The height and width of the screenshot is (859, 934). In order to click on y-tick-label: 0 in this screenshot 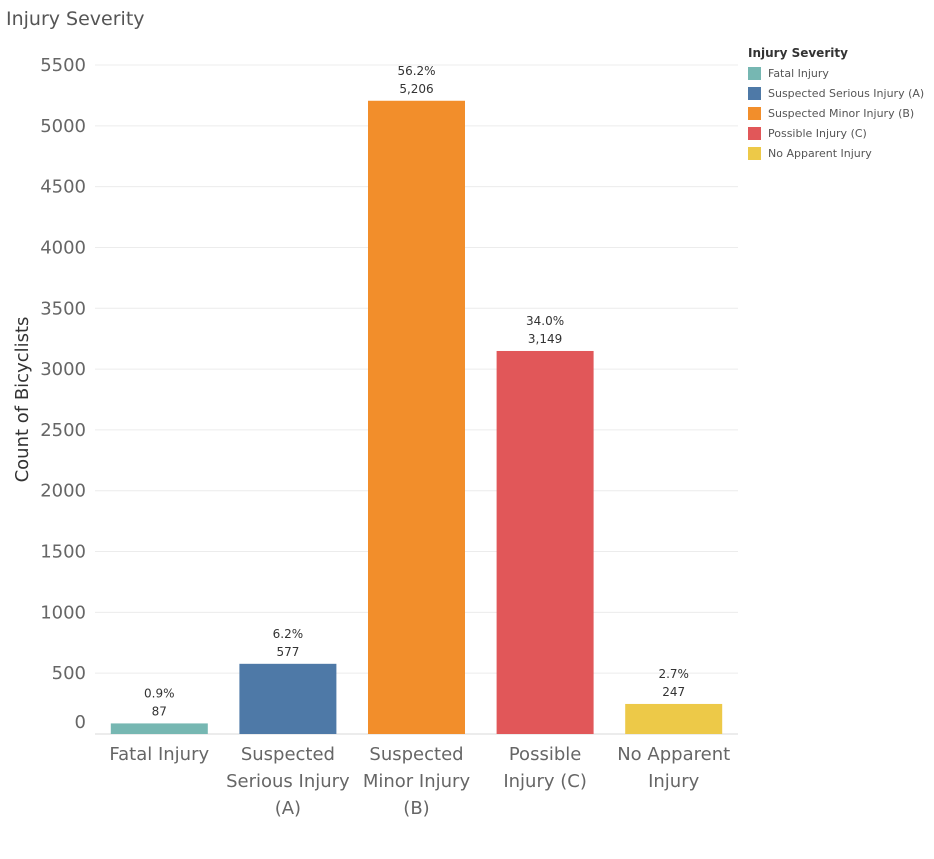, I will do `click(80, 722)`.